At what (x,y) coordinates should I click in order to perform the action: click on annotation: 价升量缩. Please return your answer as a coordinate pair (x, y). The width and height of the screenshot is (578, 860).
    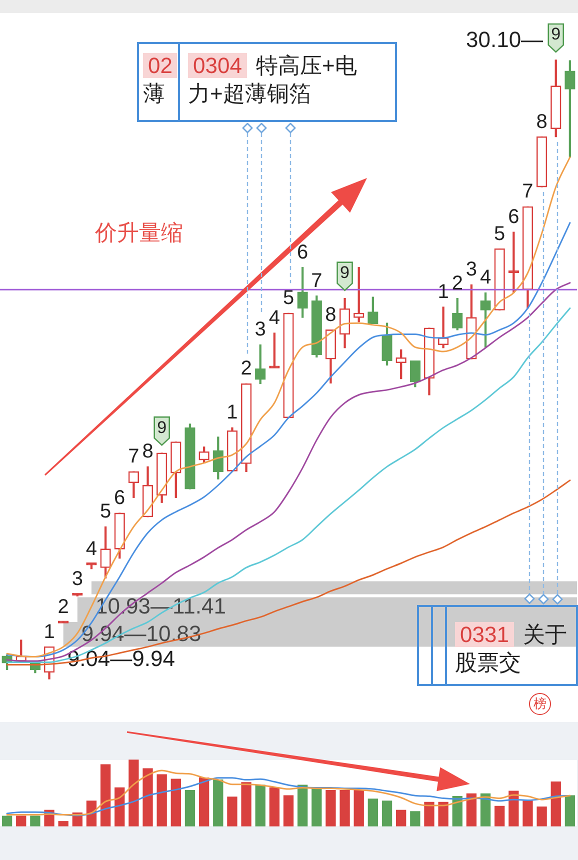
    Looking at the image, I should click on (139, 233).